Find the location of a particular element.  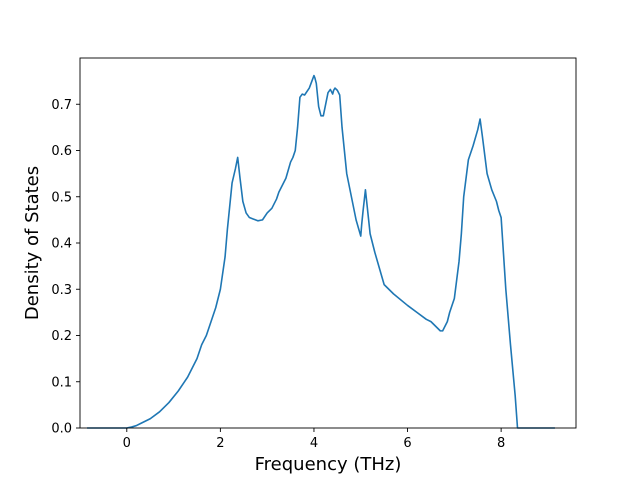

y-axis: 0.0 0.1 0.2 0.3 0.4 0.5 0.6 0.7 is located at coordinates (65, 267).